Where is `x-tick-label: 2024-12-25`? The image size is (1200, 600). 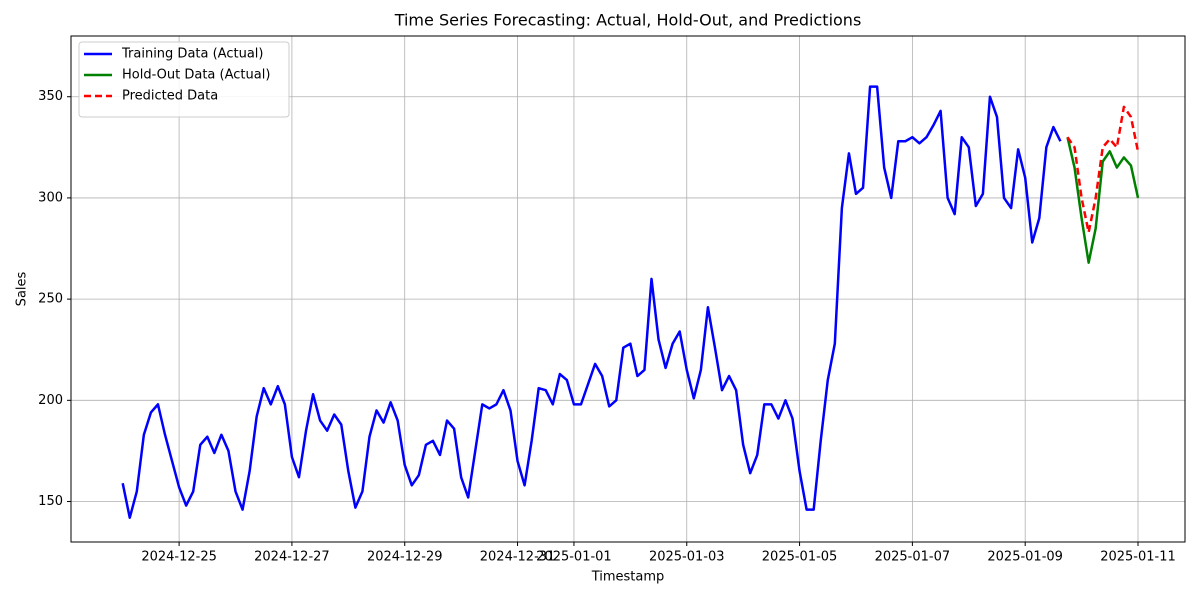
x-tick-label: 2024-12-25 is located at coordinates (179, 557).